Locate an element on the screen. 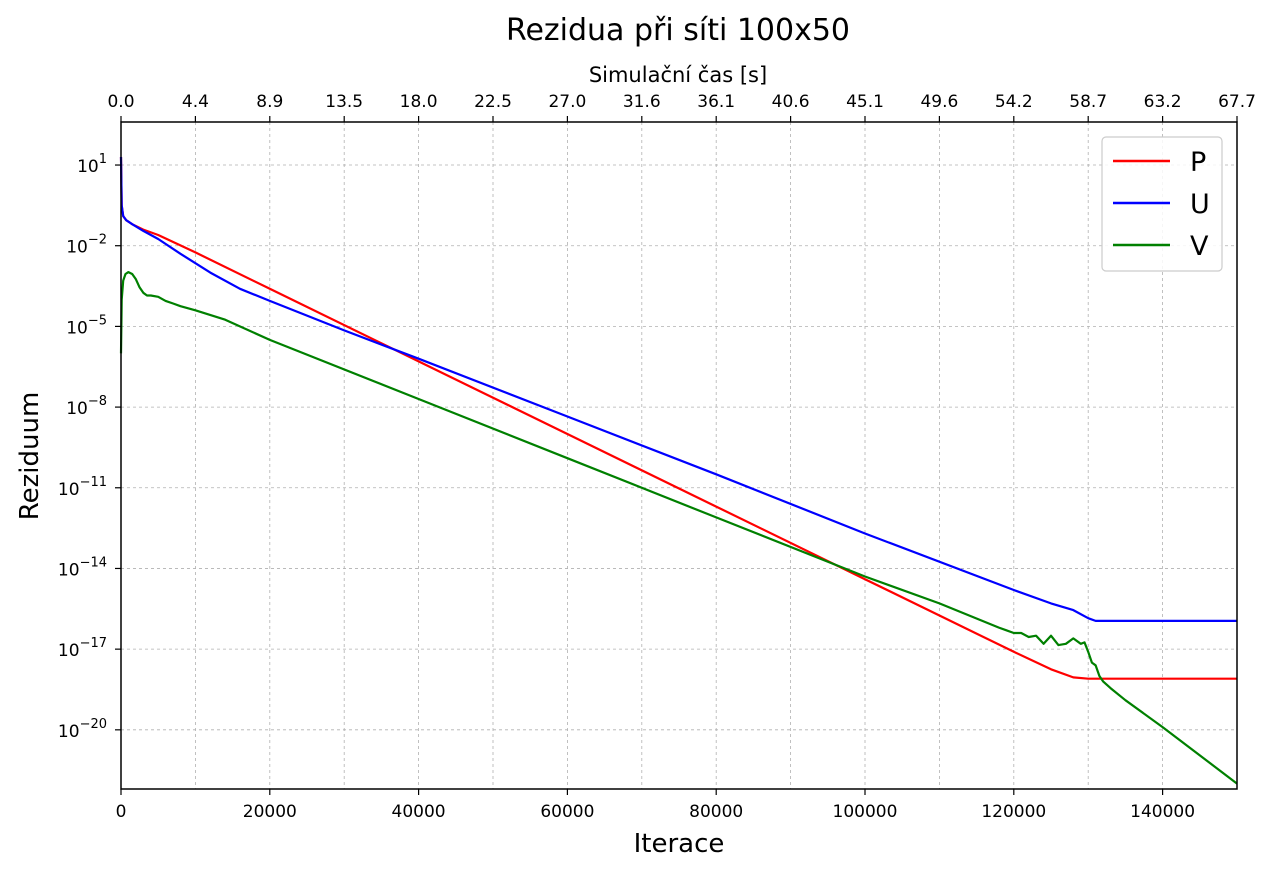 The image size is (1273, 872). legend-label: U is located at coordinates (1200, 204).